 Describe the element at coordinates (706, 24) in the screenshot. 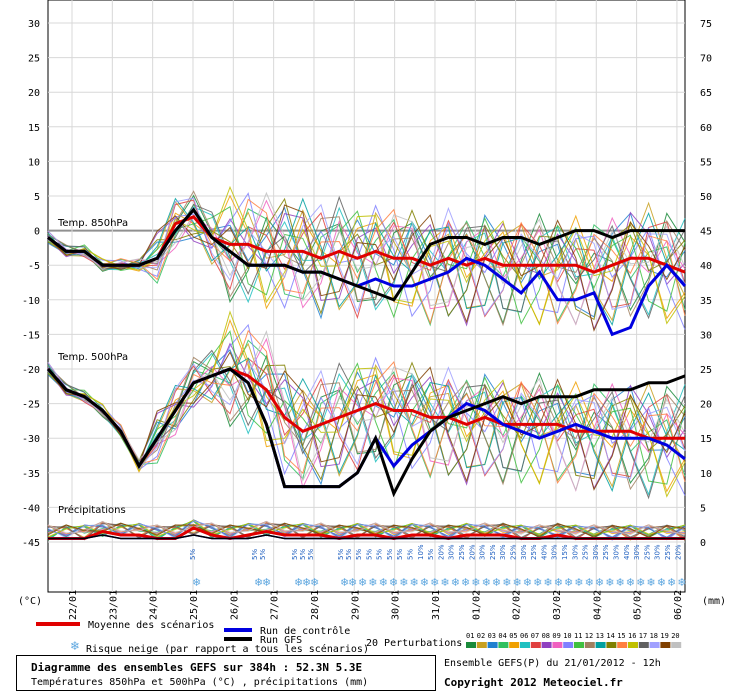

I see `right-tick-label: 75` at that location.